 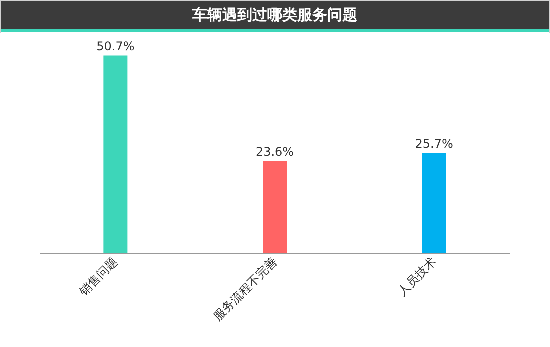 I want to click on data-label: 25.7%, so click(x=434, y=144).